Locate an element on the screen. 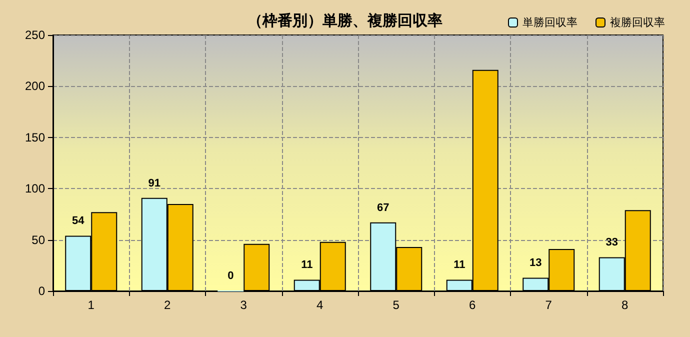  data-label: 13 is located at coordinates (536, 263).